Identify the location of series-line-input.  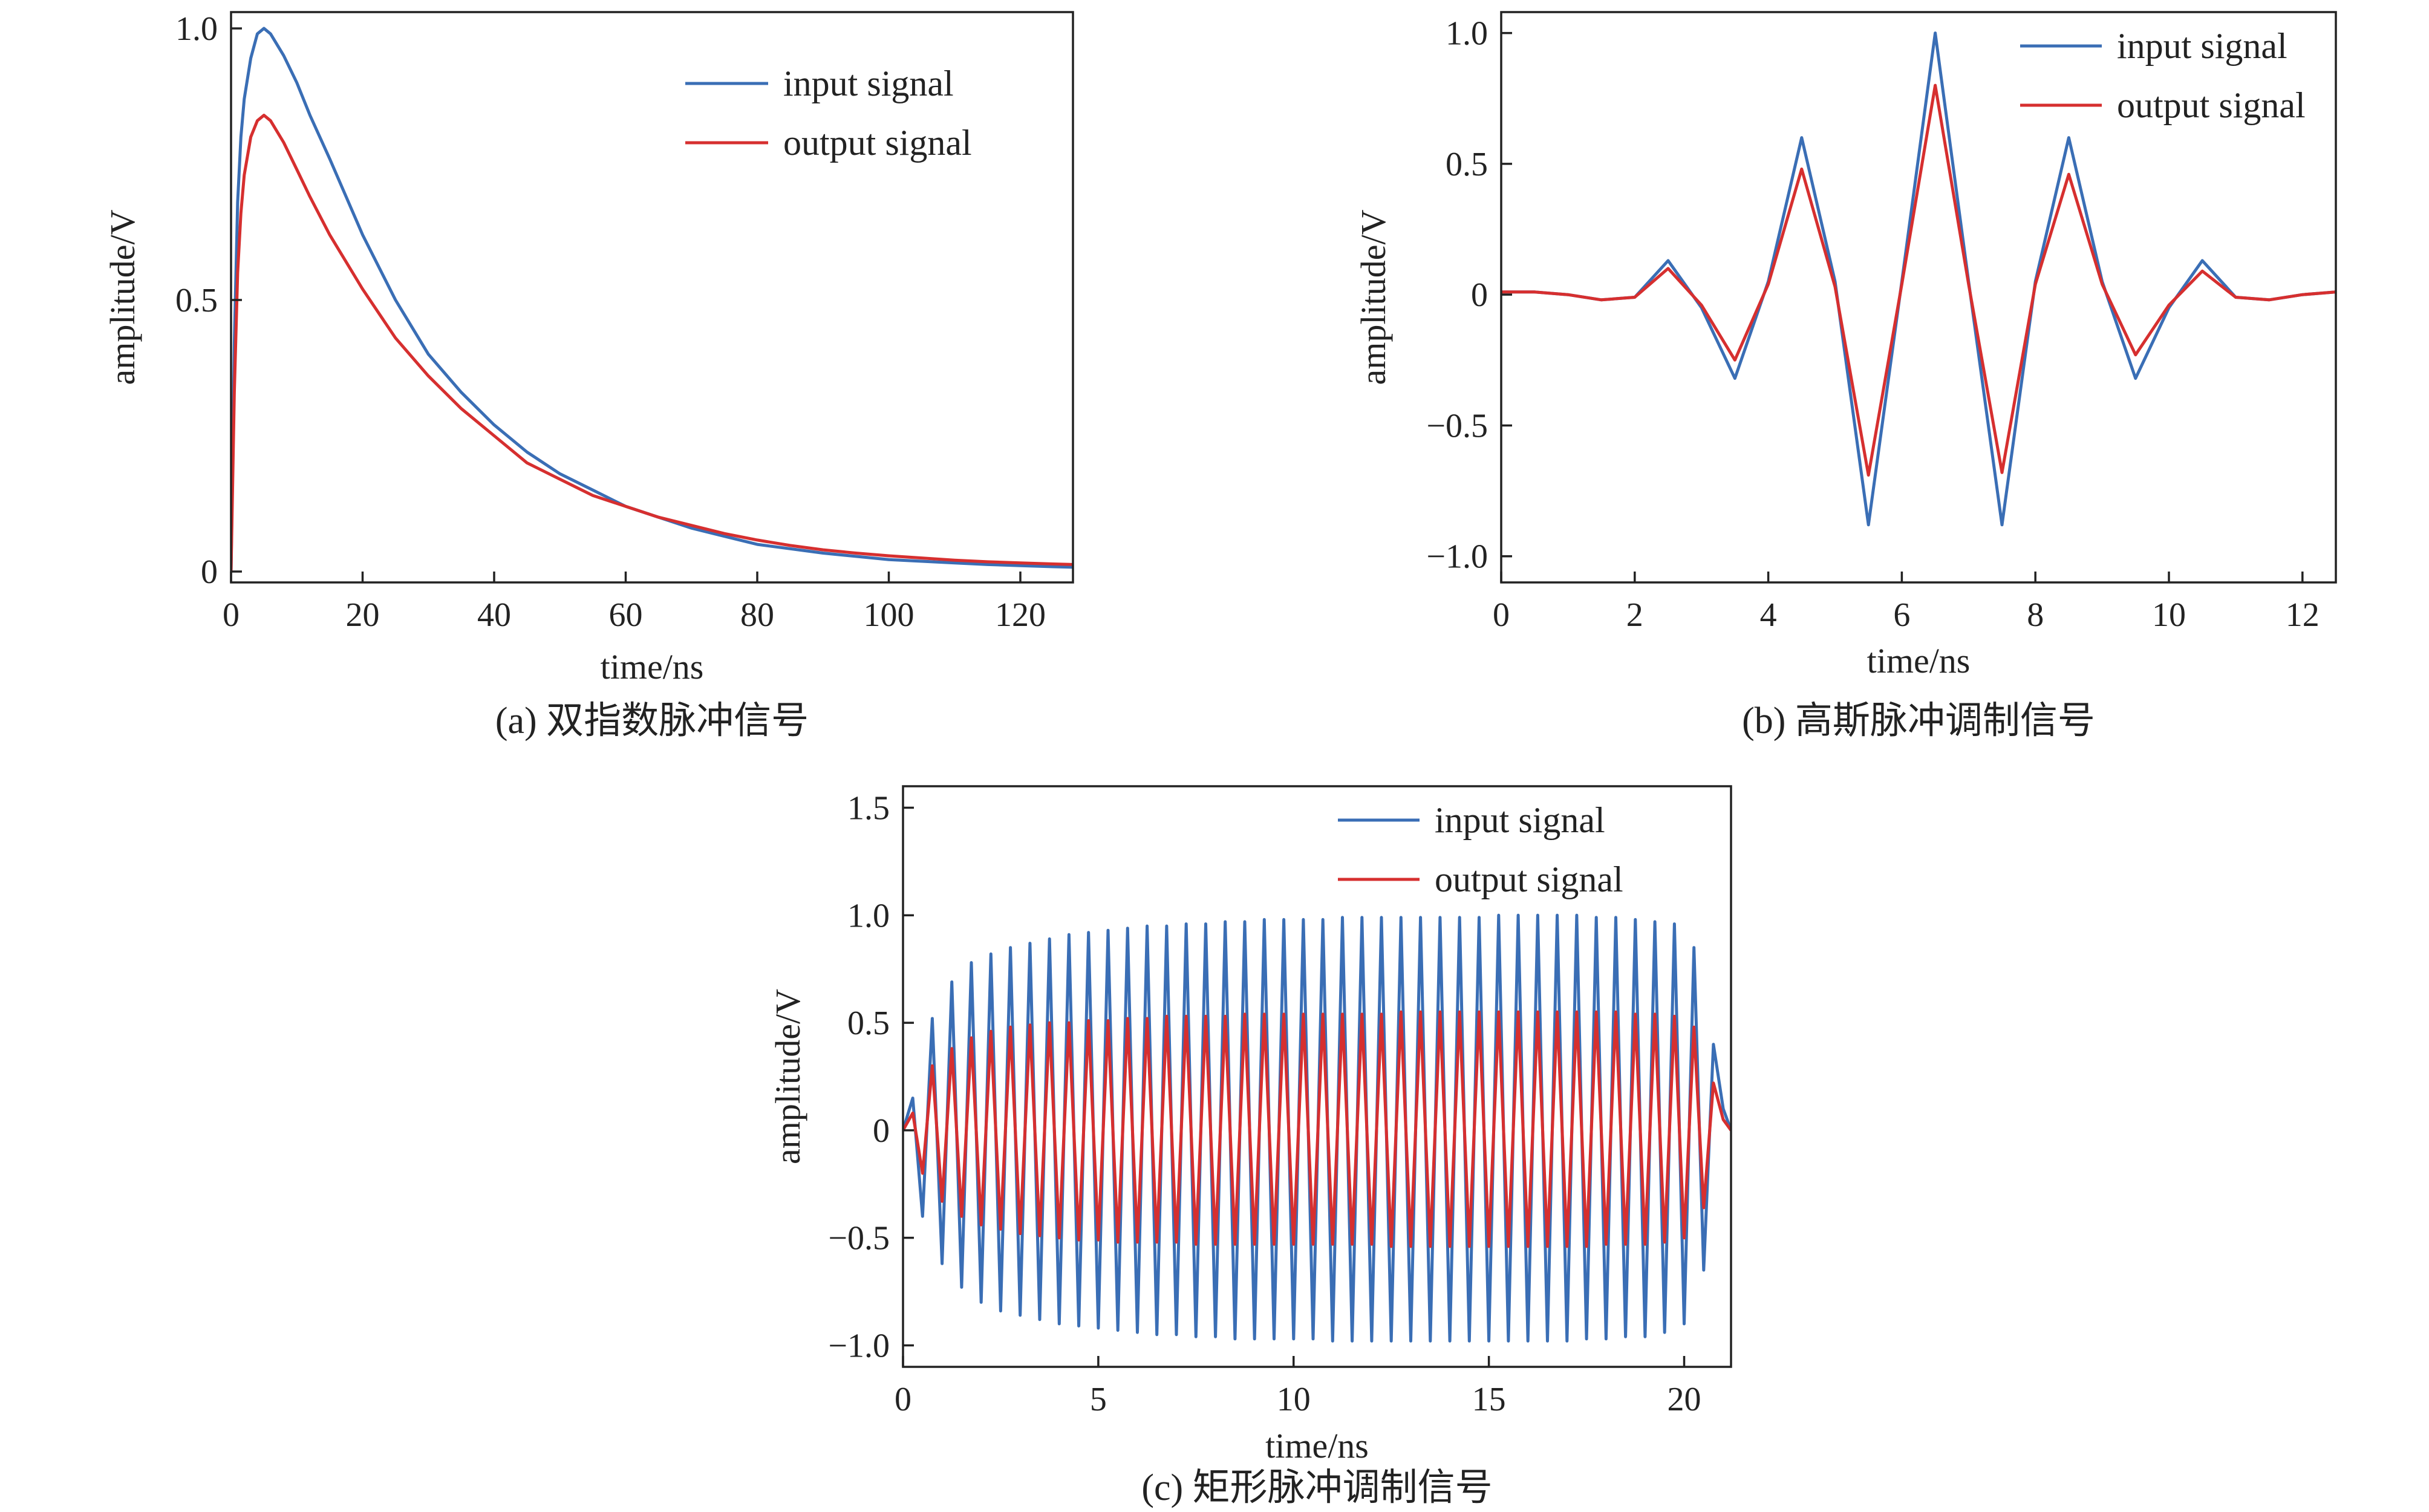
(652, 299).